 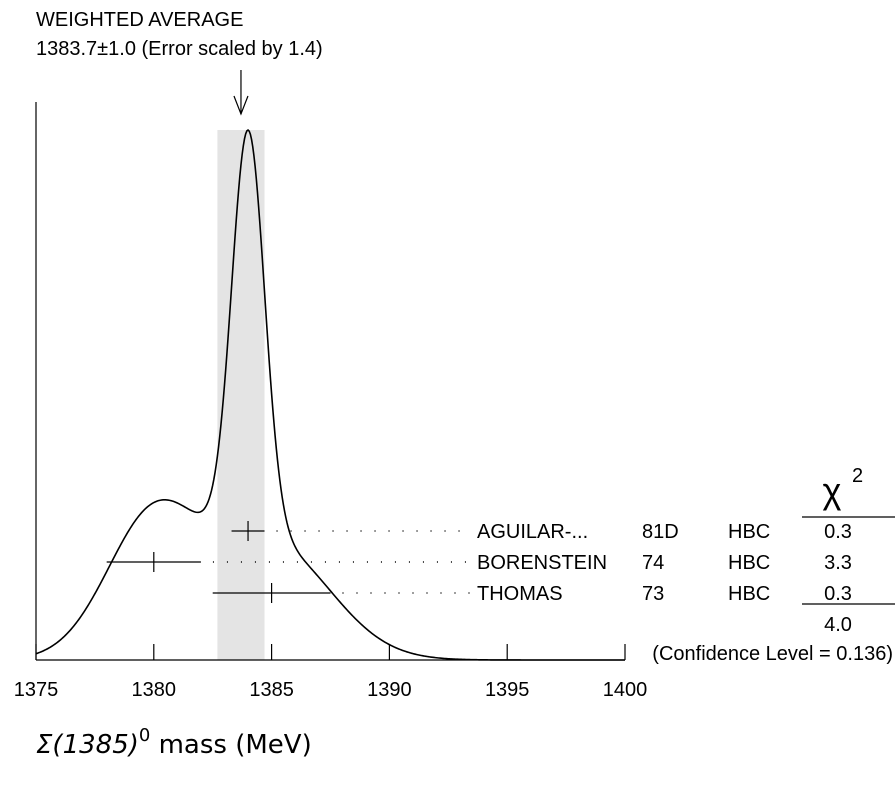 What do you see at coordinates (139, 20) in the screenshot?
I see `chart-title: WEIGHTED AVERAGE` at bounding box center [139, 20].